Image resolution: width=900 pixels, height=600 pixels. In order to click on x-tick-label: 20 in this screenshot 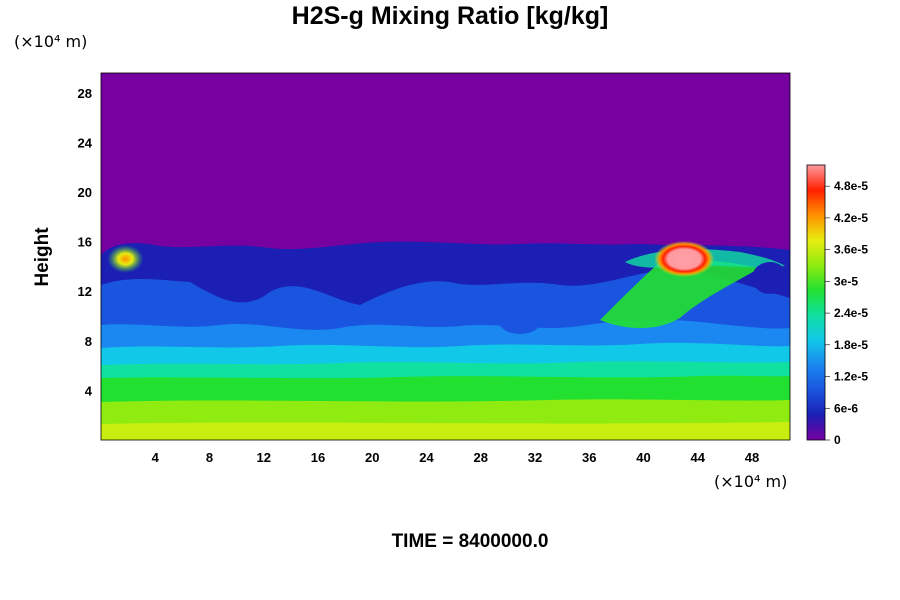, I will do `click(372, 457)`.